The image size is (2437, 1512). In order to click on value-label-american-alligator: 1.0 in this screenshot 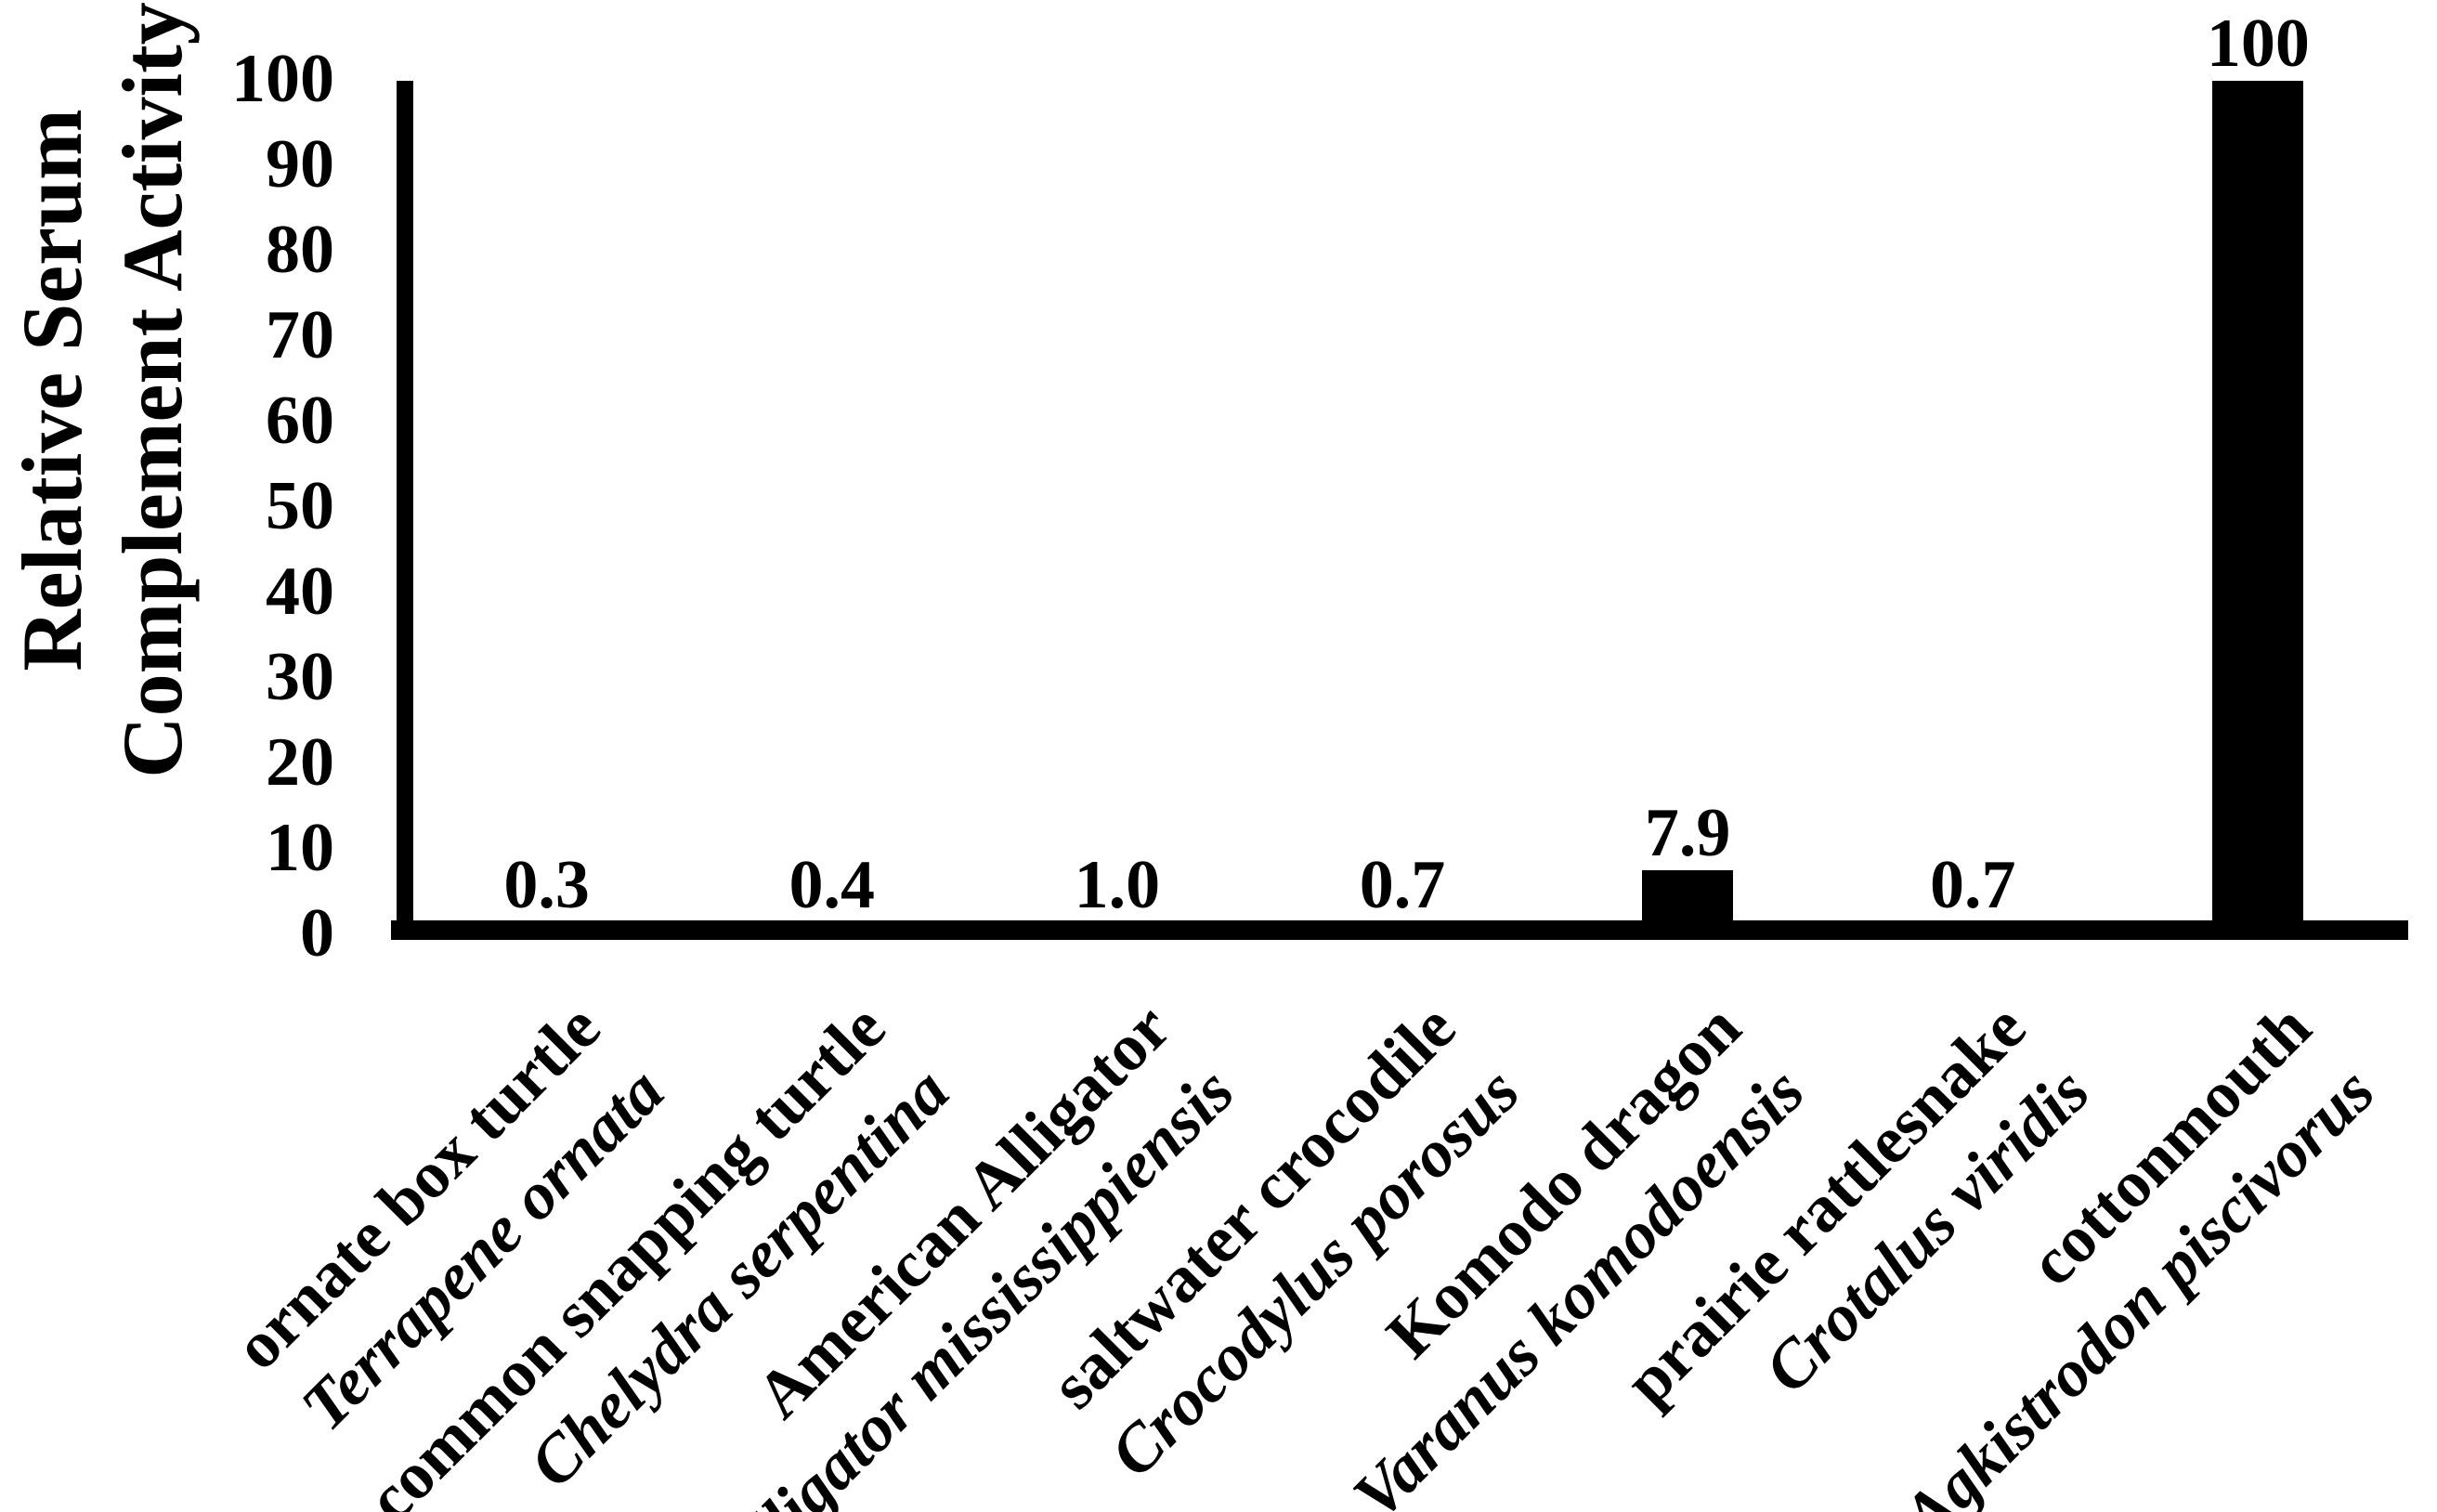, I will do `click(1117, 885)`.